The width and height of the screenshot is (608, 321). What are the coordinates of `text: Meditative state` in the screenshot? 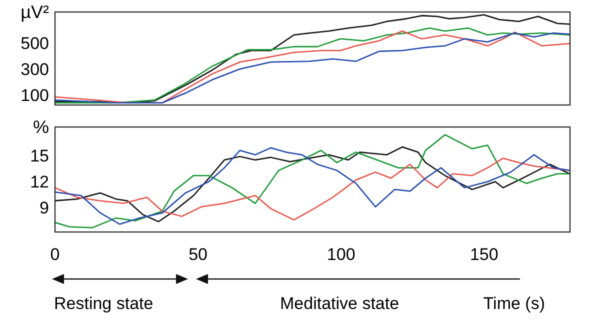 It's located at (340, 303).